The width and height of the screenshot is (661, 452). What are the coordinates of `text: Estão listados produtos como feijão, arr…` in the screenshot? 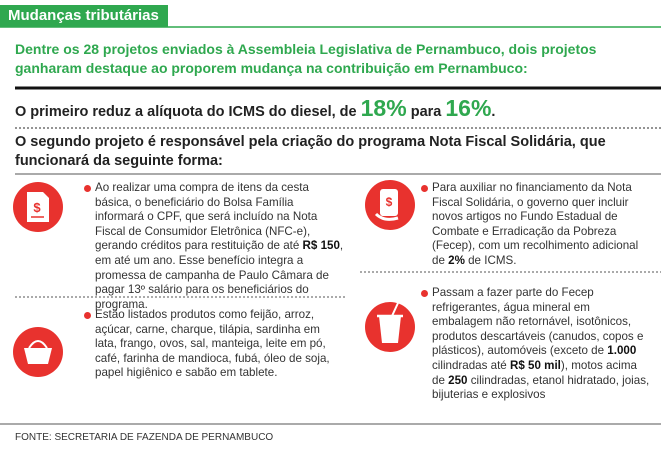 It's located at (212, 344).